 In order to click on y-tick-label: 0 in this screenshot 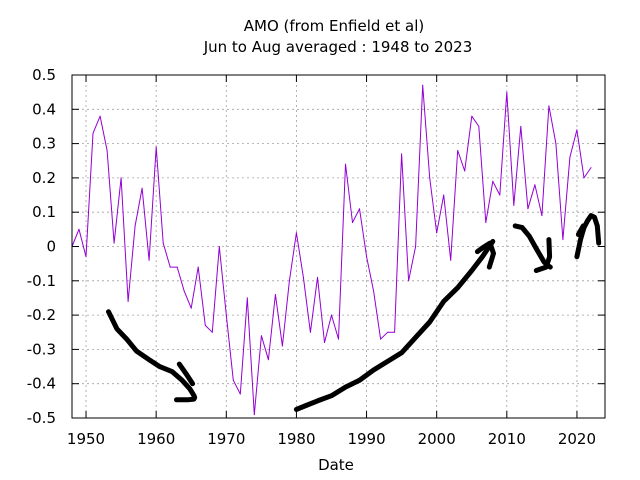, I will do `click(51, 247)`.